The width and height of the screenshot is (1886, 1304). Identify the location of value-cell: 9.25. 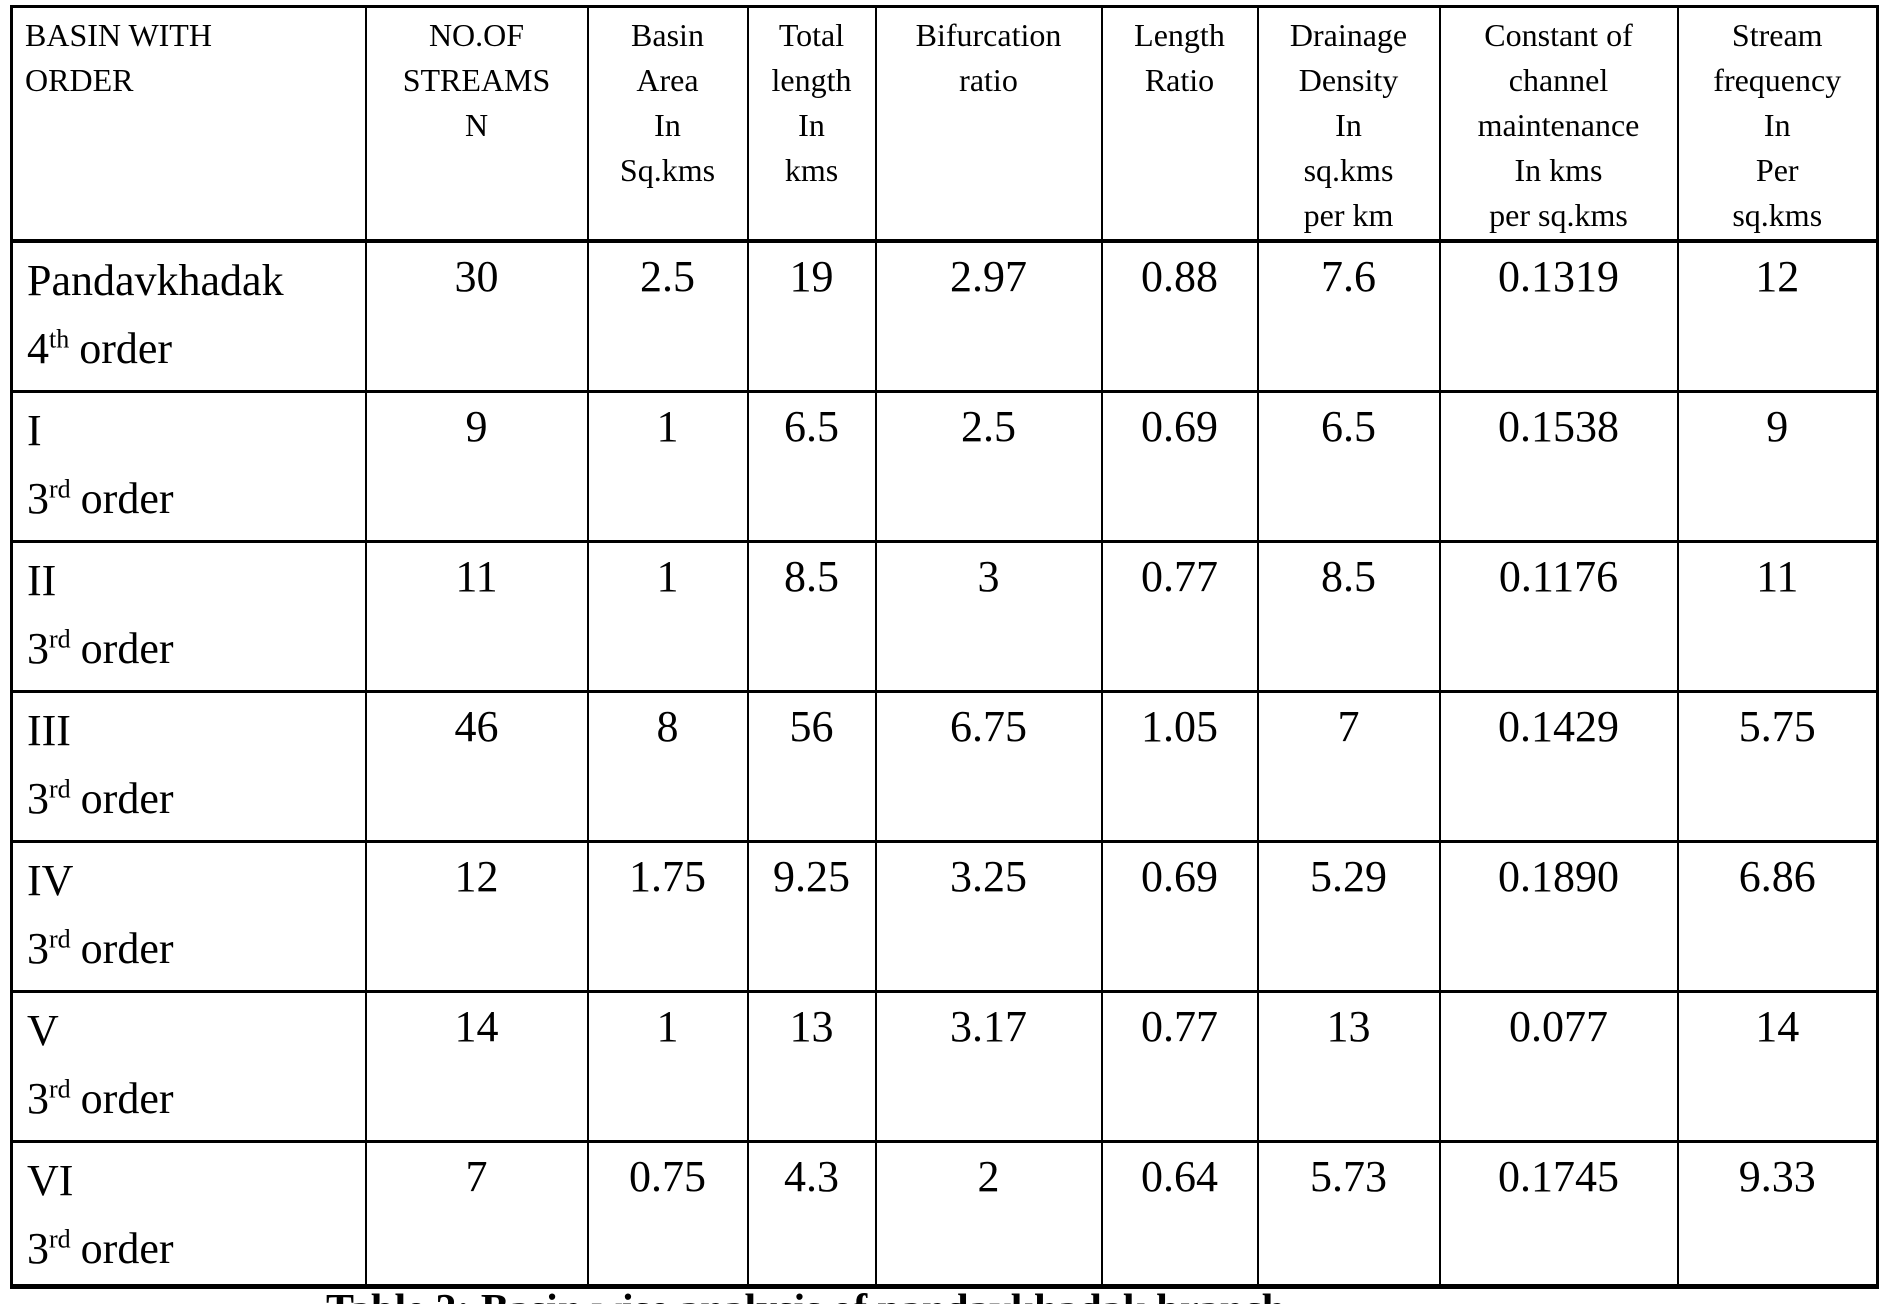
(811, 916).